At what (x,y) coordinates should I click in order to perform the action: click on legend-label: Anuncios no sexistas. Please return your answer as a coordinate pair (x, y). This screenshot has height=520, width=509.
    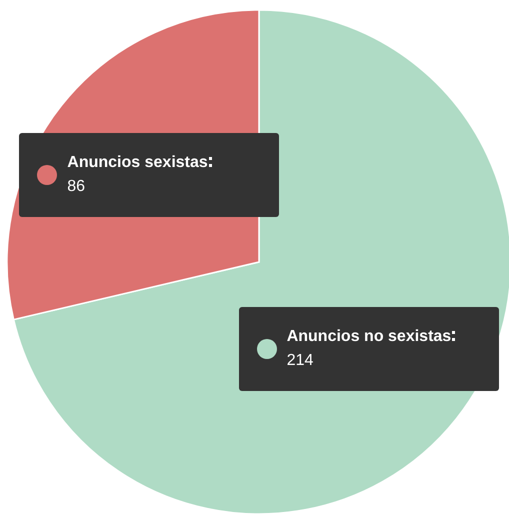
    Looking at the image, I should click on (369, 336).